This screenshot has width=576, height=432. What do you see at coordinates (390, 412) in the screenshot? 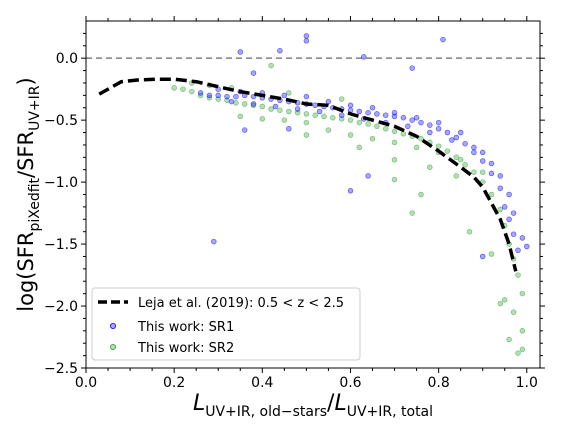
I see `x-axis-label-sub2: UV+IR, total` at bounding box center [390, 412].